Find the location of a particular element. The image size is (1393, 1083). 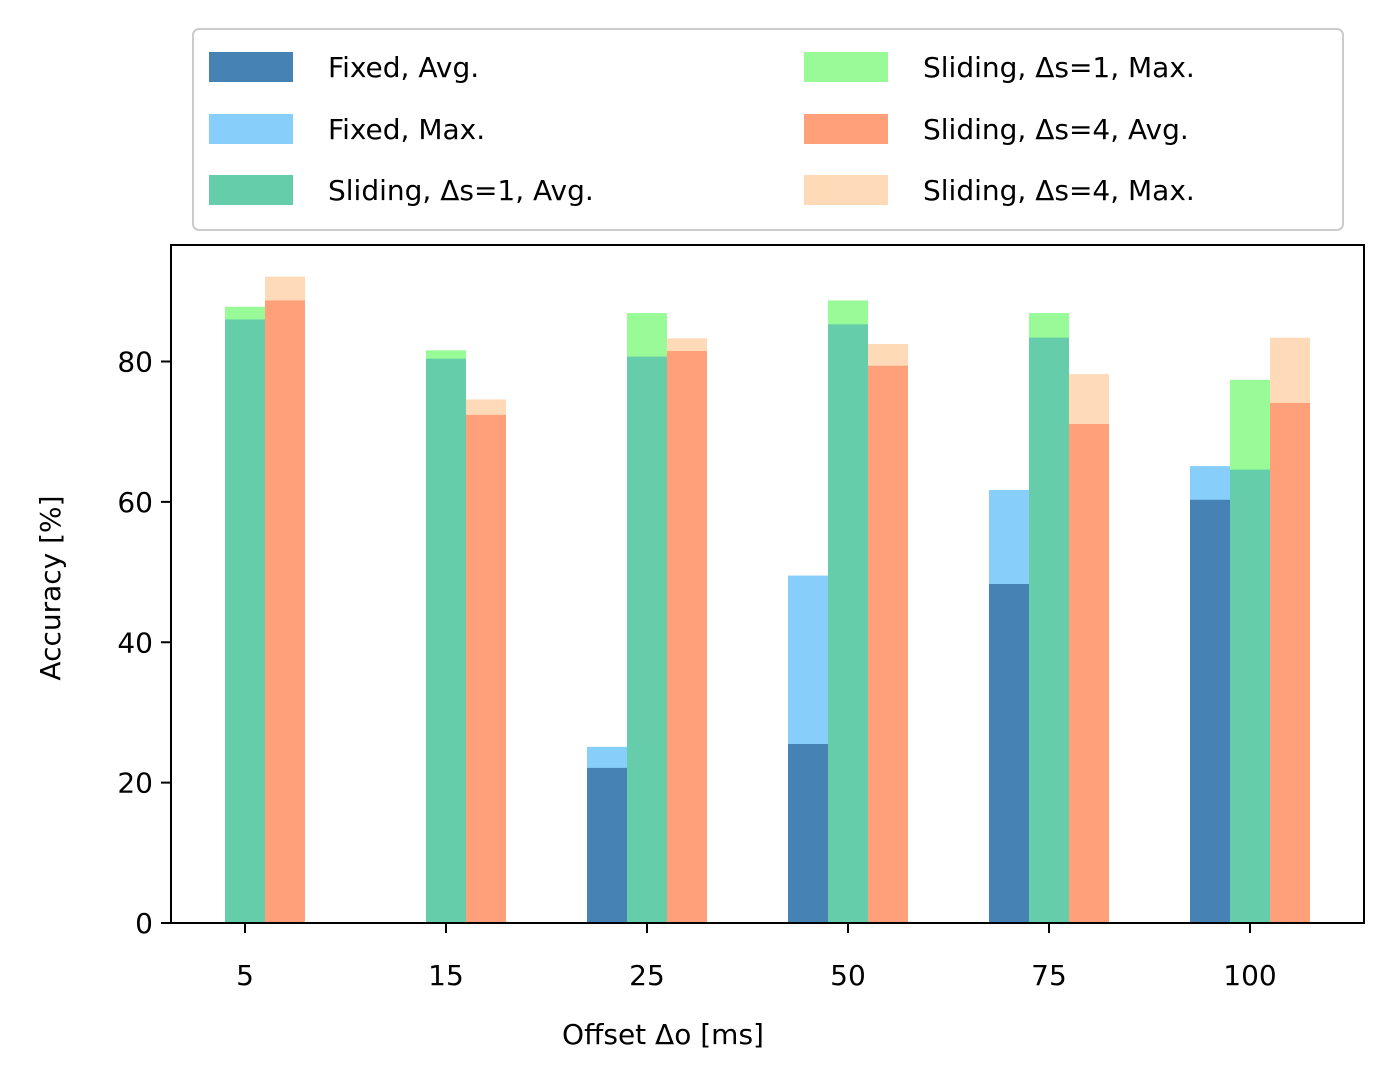

x-tick-label: 5 is located at coordinates (245, 975).